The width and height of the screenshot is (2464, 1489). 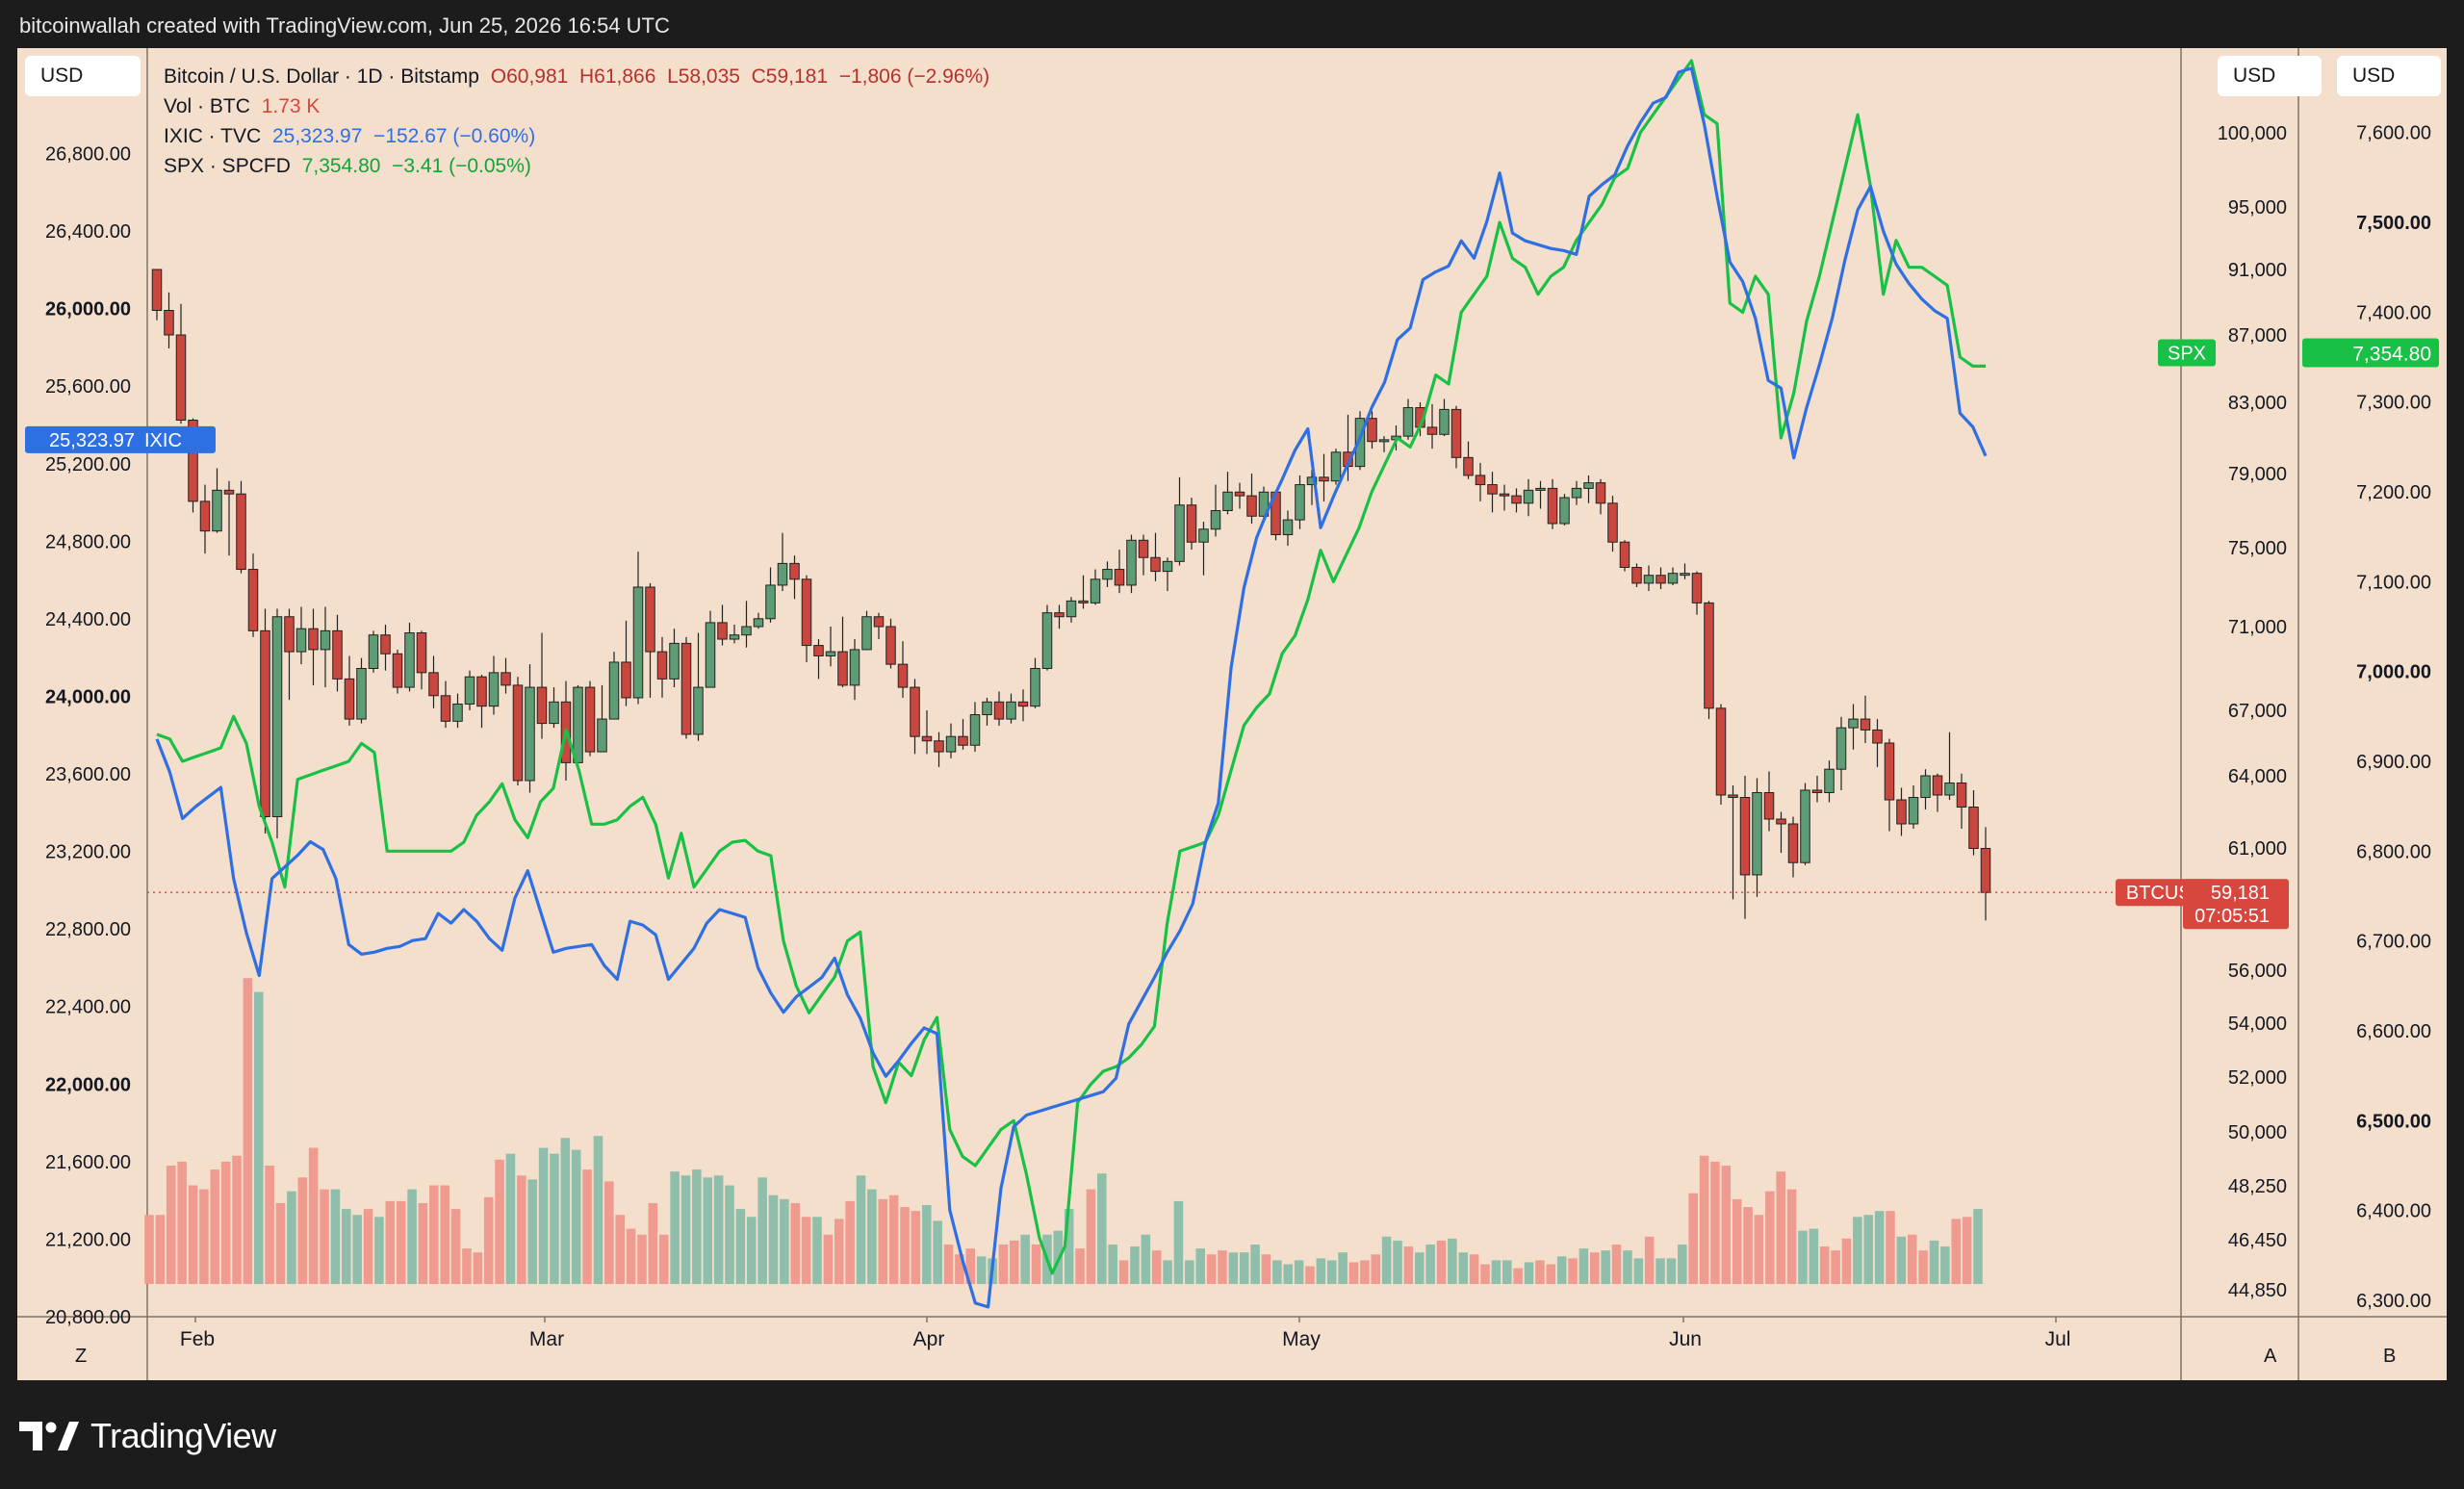 I want to click on legend-spx: SPX · SPCFD 7,354.80 −3.41 (−0.05%), so click(x=576, y=166).